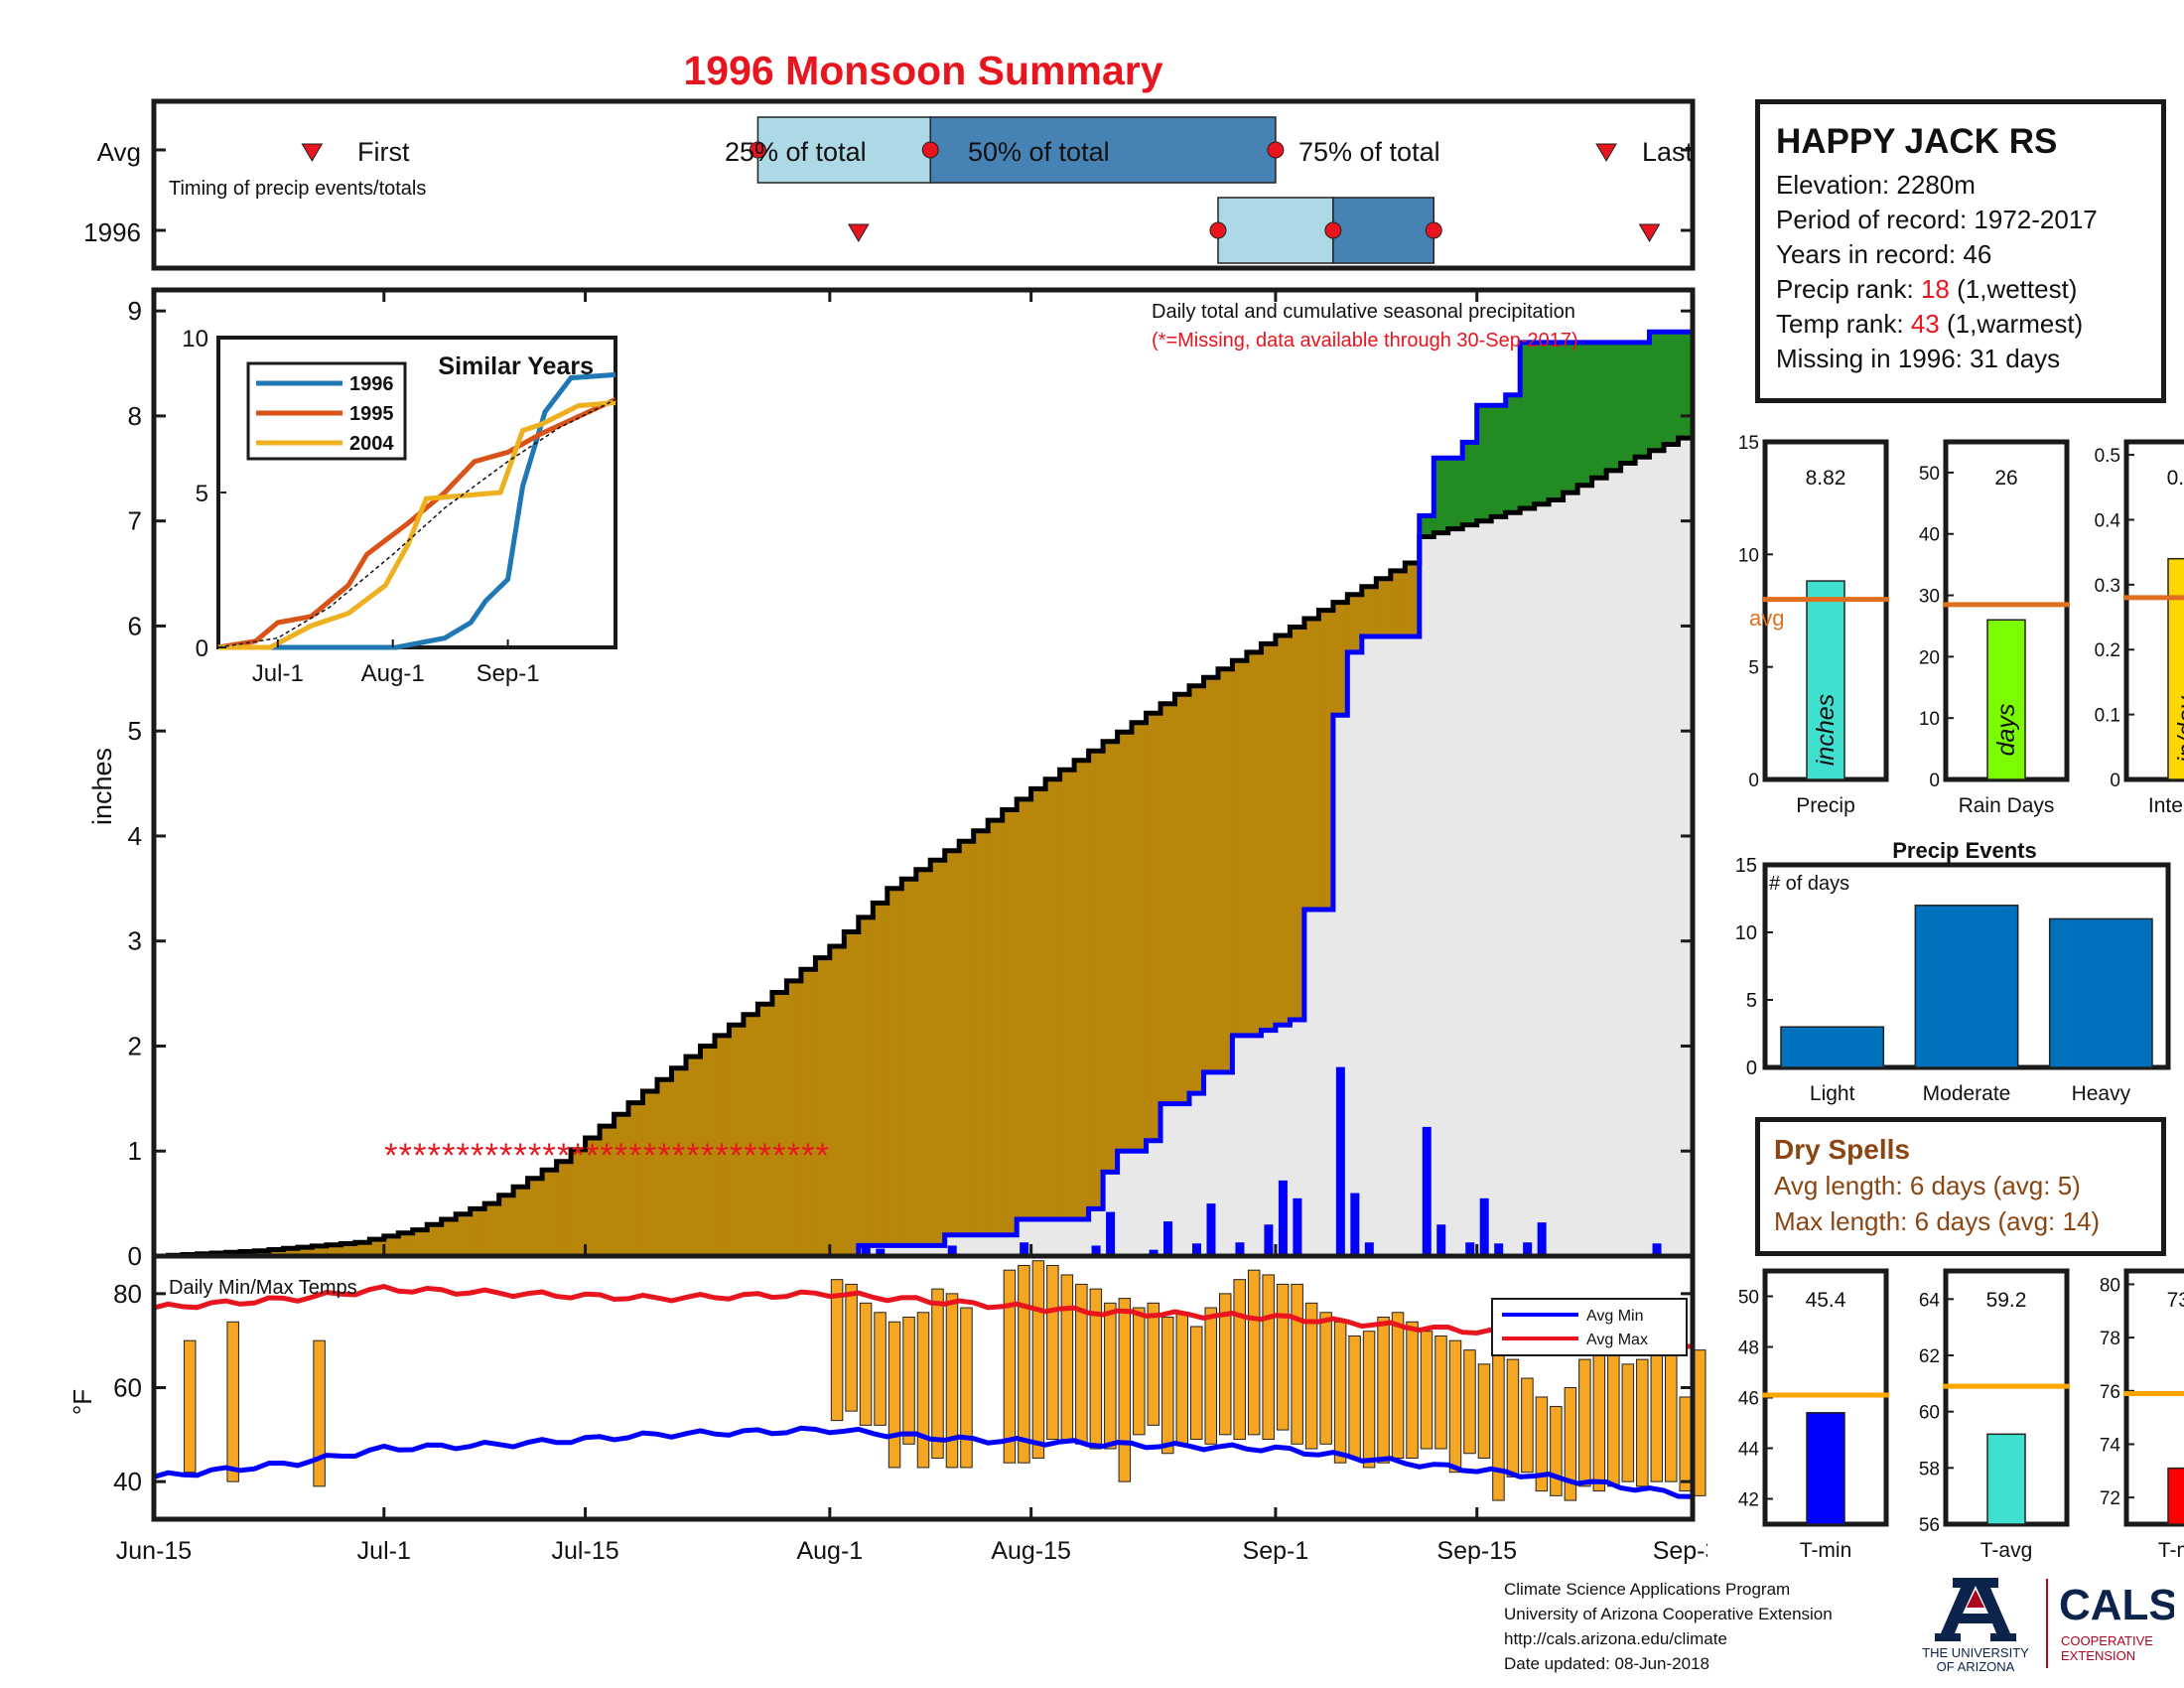 Image resolution: width=2184 pixels, height=1688 pixels. Describe the element at coordinates (923, 70) in the screenshot. I see `chart-title: 1996 Monsoon Summary` at that location.